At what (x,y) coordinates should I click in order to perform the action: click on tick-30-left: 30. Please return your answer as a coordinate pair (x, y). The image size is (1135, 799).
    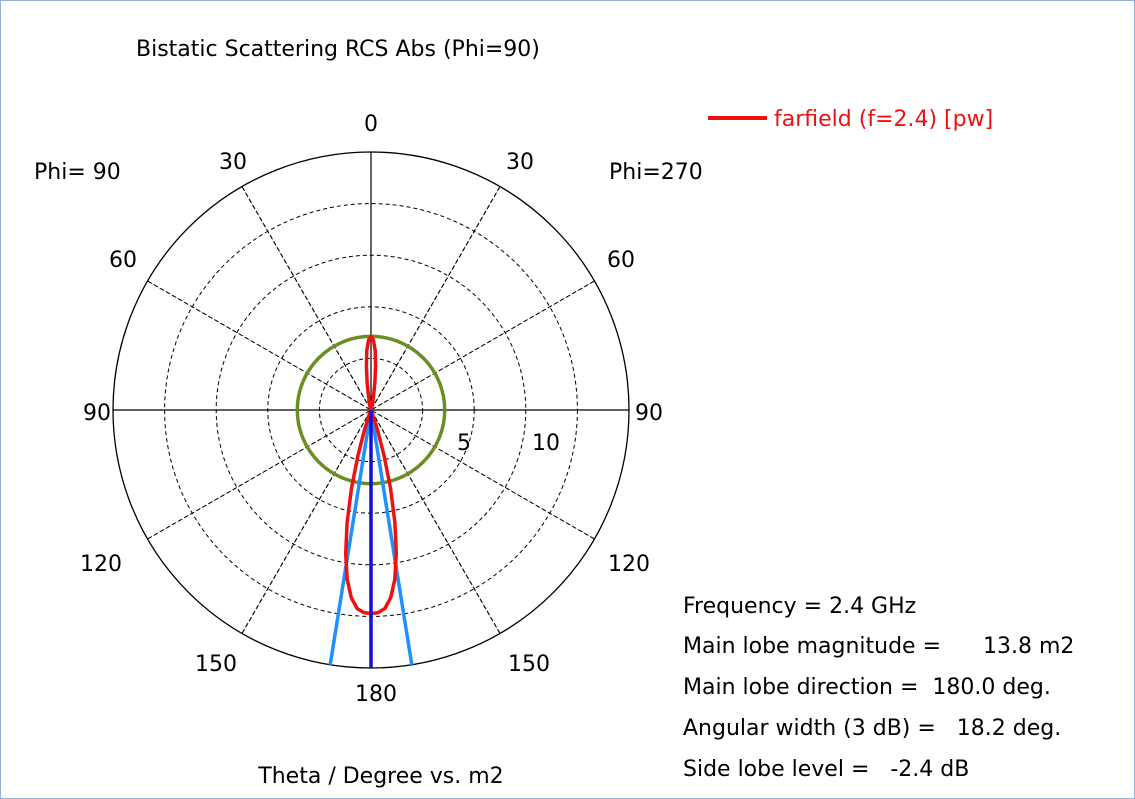
    Looking at the image, I should click on (233, 162).